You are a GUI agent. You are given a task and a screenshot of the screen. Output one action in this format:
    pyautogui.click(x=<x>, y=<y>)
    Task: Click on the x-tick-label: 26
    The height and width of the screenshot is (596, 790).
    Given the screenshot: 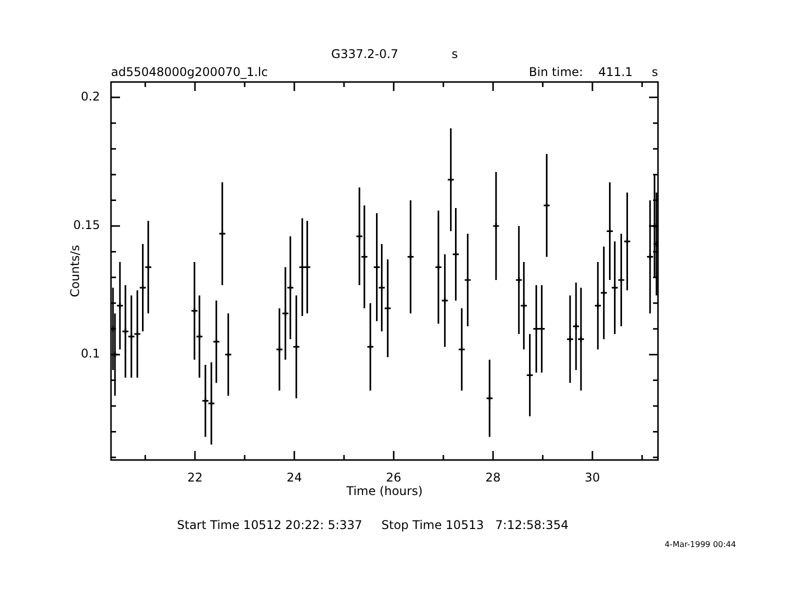 What is the action you would take?
    pyautogui.click(x=394, y=477)
    